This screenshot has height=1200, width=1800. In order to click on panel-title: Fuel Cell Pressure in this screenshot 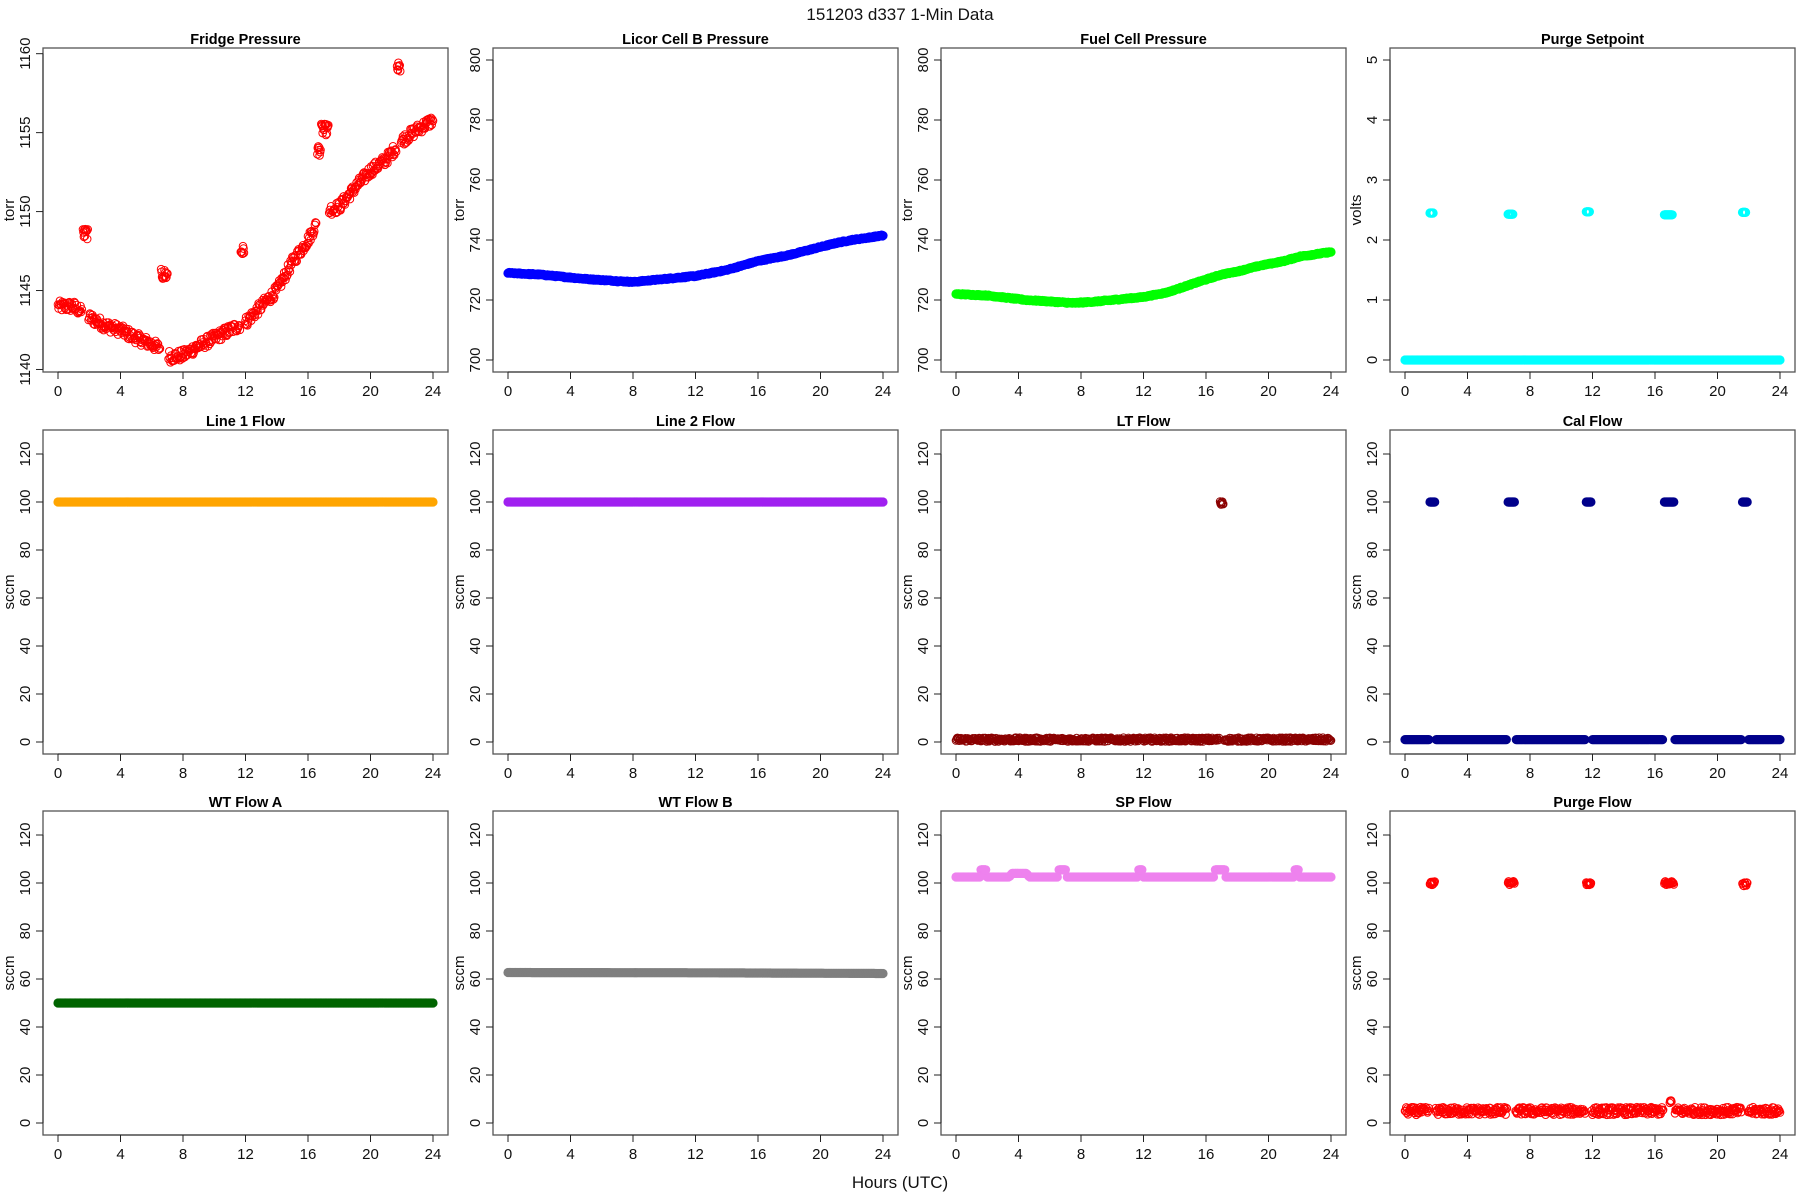, I will do `click(1143, 40)`.